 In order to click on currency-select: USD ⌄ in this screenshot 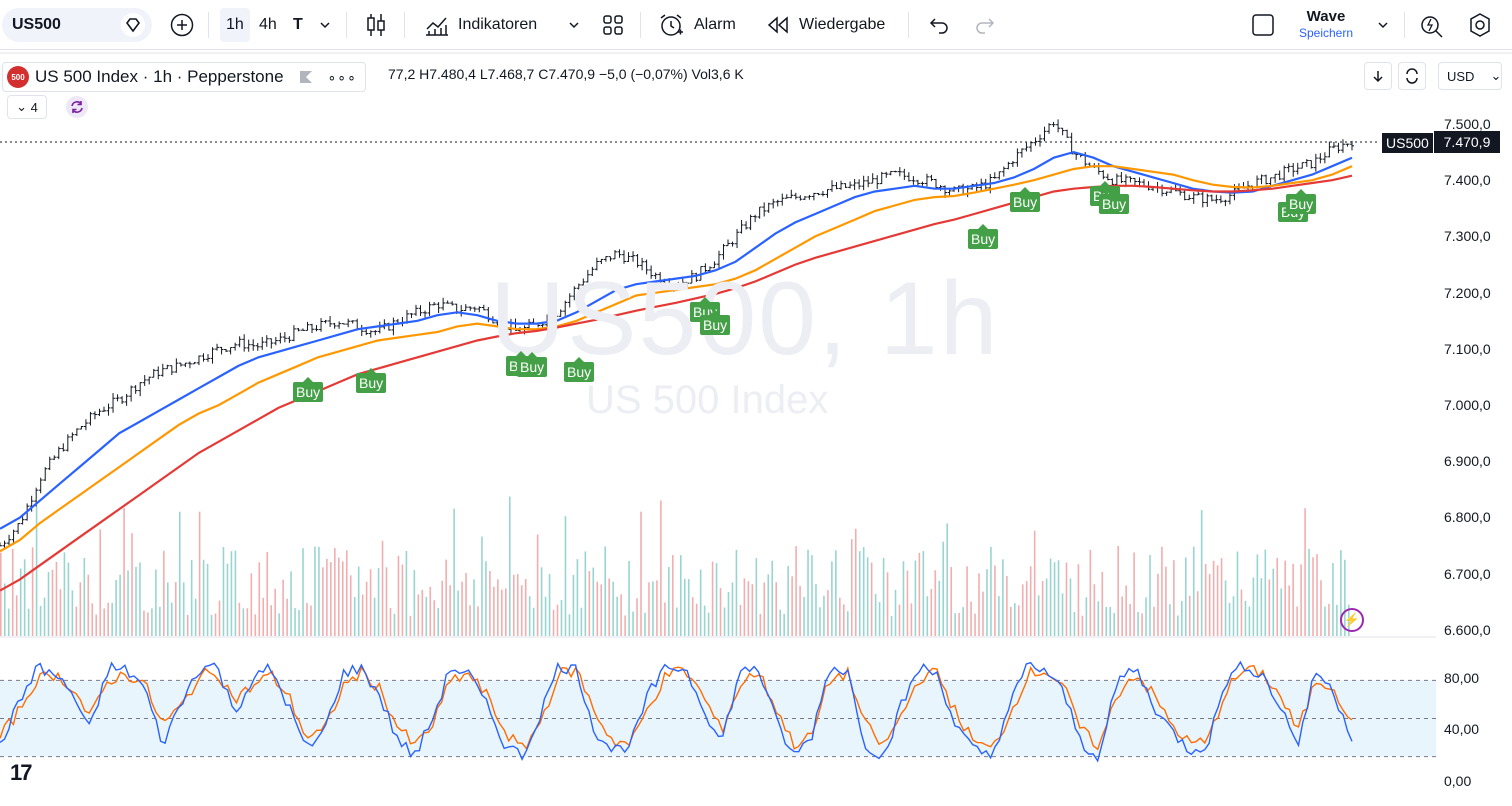, I will do `click(1470, 76)`.